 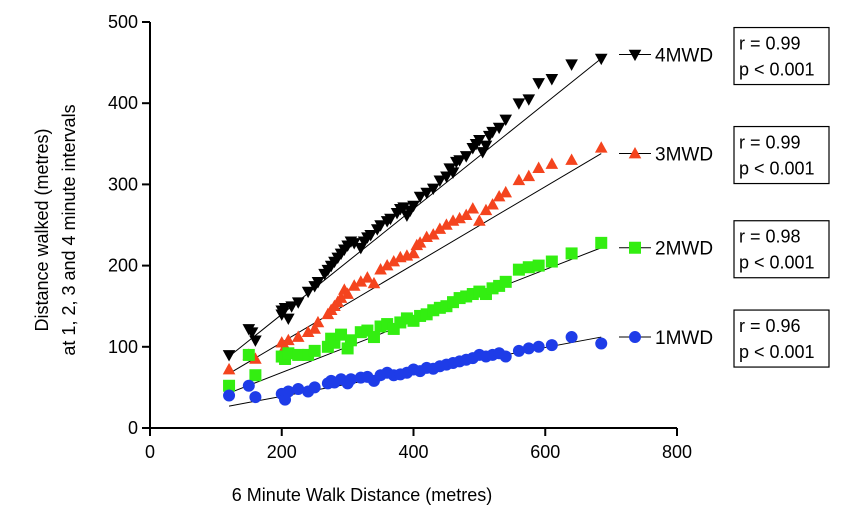 I want to click on y-axis-title-line-2: at 1, 2, 3 and 4 minute intervals, so click(x=69, y=229).